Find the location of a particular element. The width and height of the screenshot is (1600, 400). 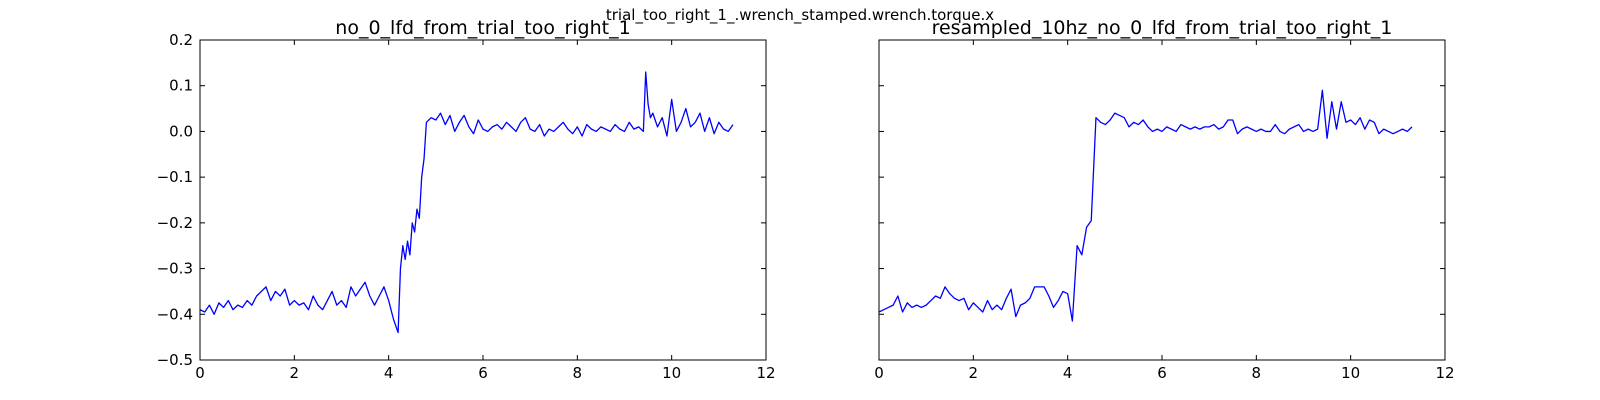

y-tick-label: 0.2 is located at coordinates (181, 40).